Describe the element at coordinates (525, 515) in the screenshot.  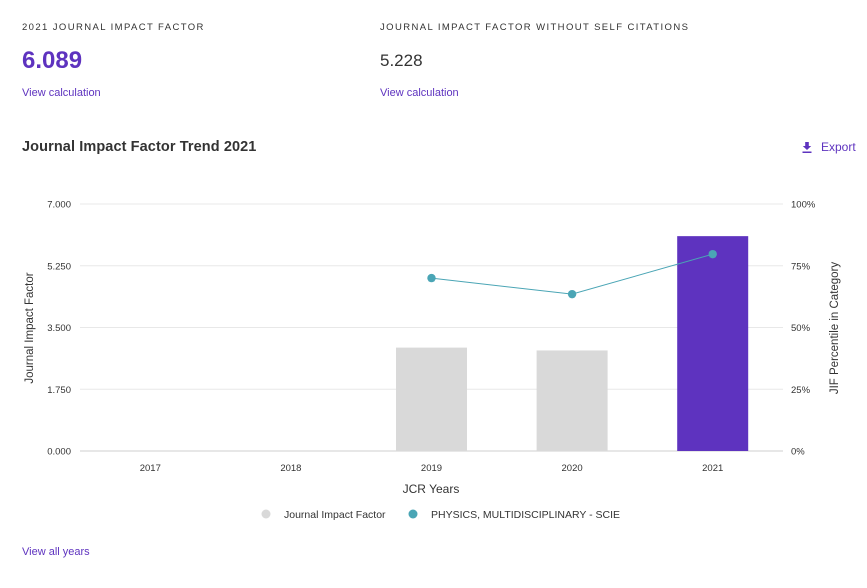
I see `legend-label-category: PHYSICS, MULTIDISCIPLINARY - SCIE` at that location.